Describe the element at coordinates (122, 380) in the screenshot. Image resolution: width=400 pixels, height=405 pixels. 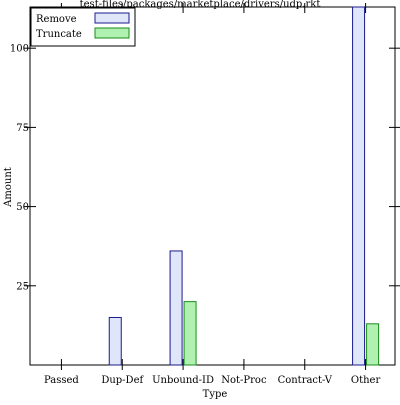
I see `x-tick-label: Dup-Def` at that location.